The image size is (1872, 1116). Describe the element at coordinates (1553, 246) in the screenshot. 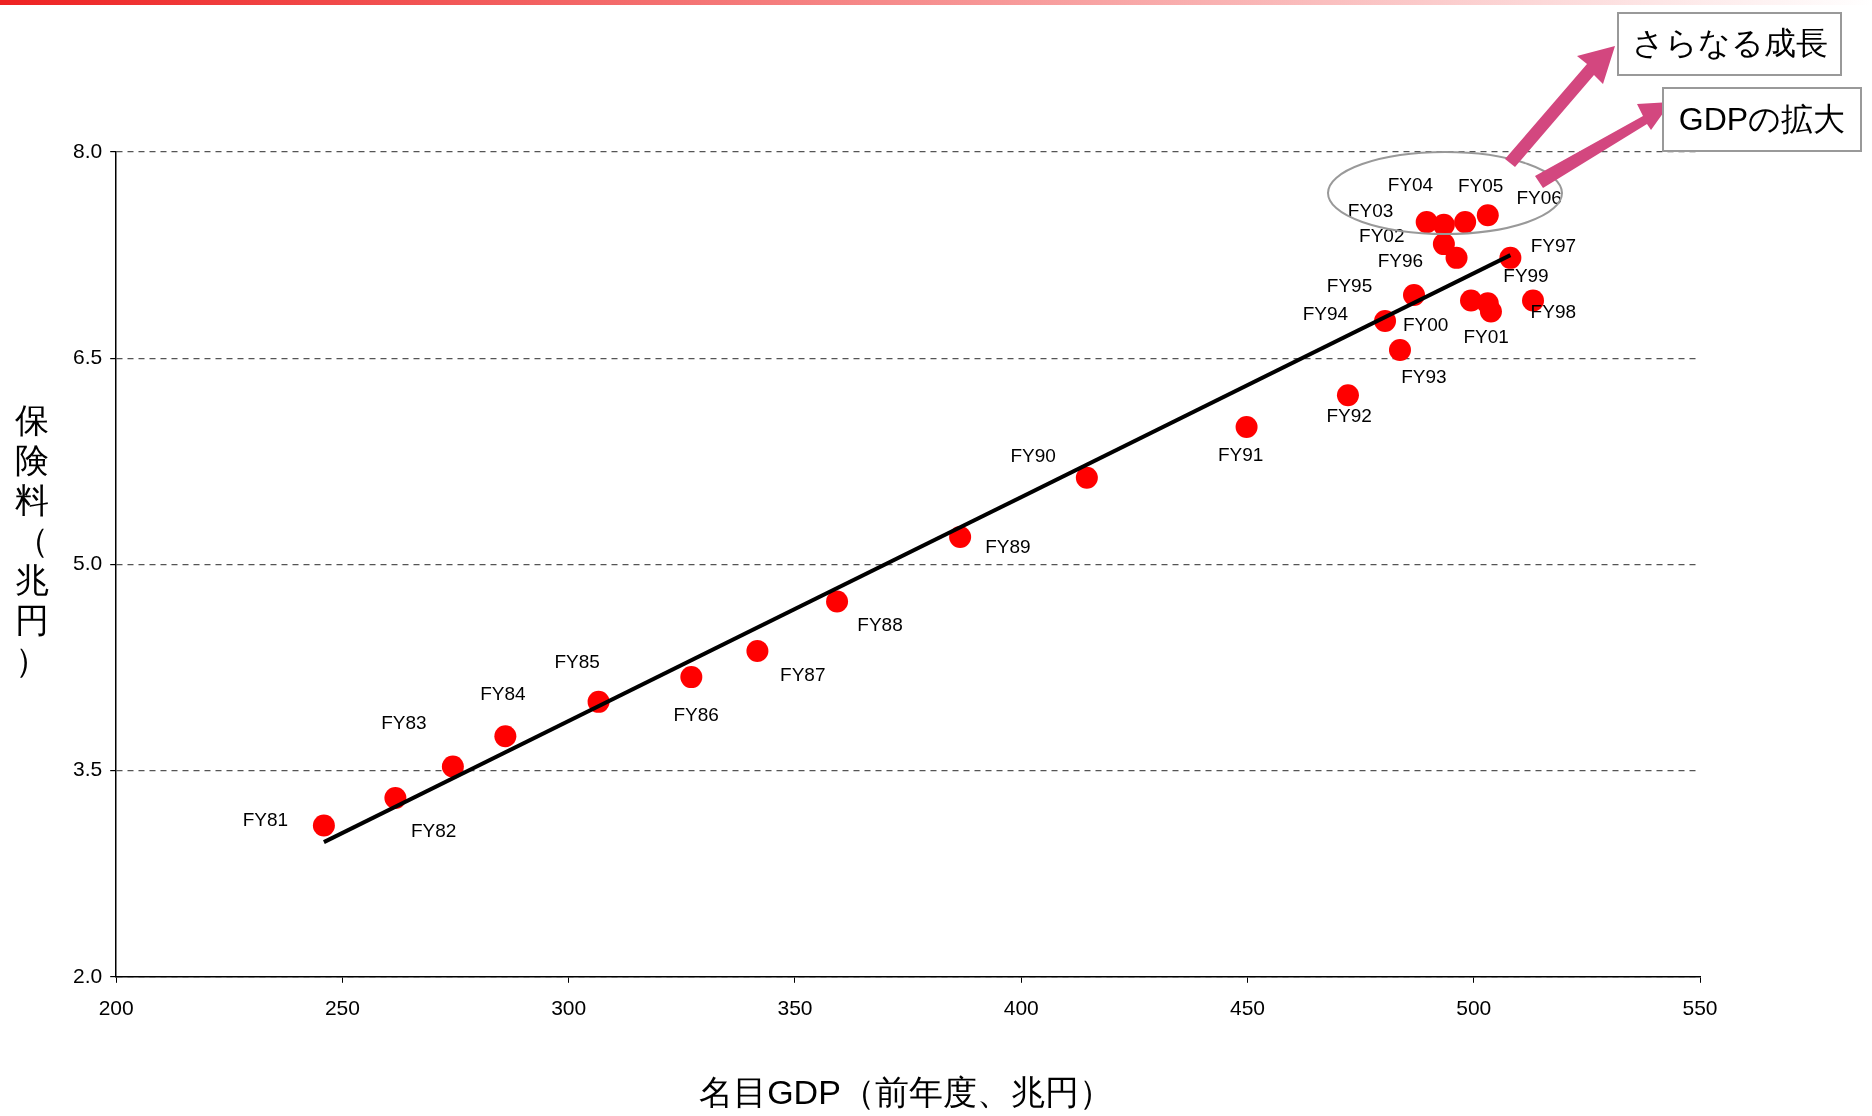

I see `data-label: FY97` at that location.